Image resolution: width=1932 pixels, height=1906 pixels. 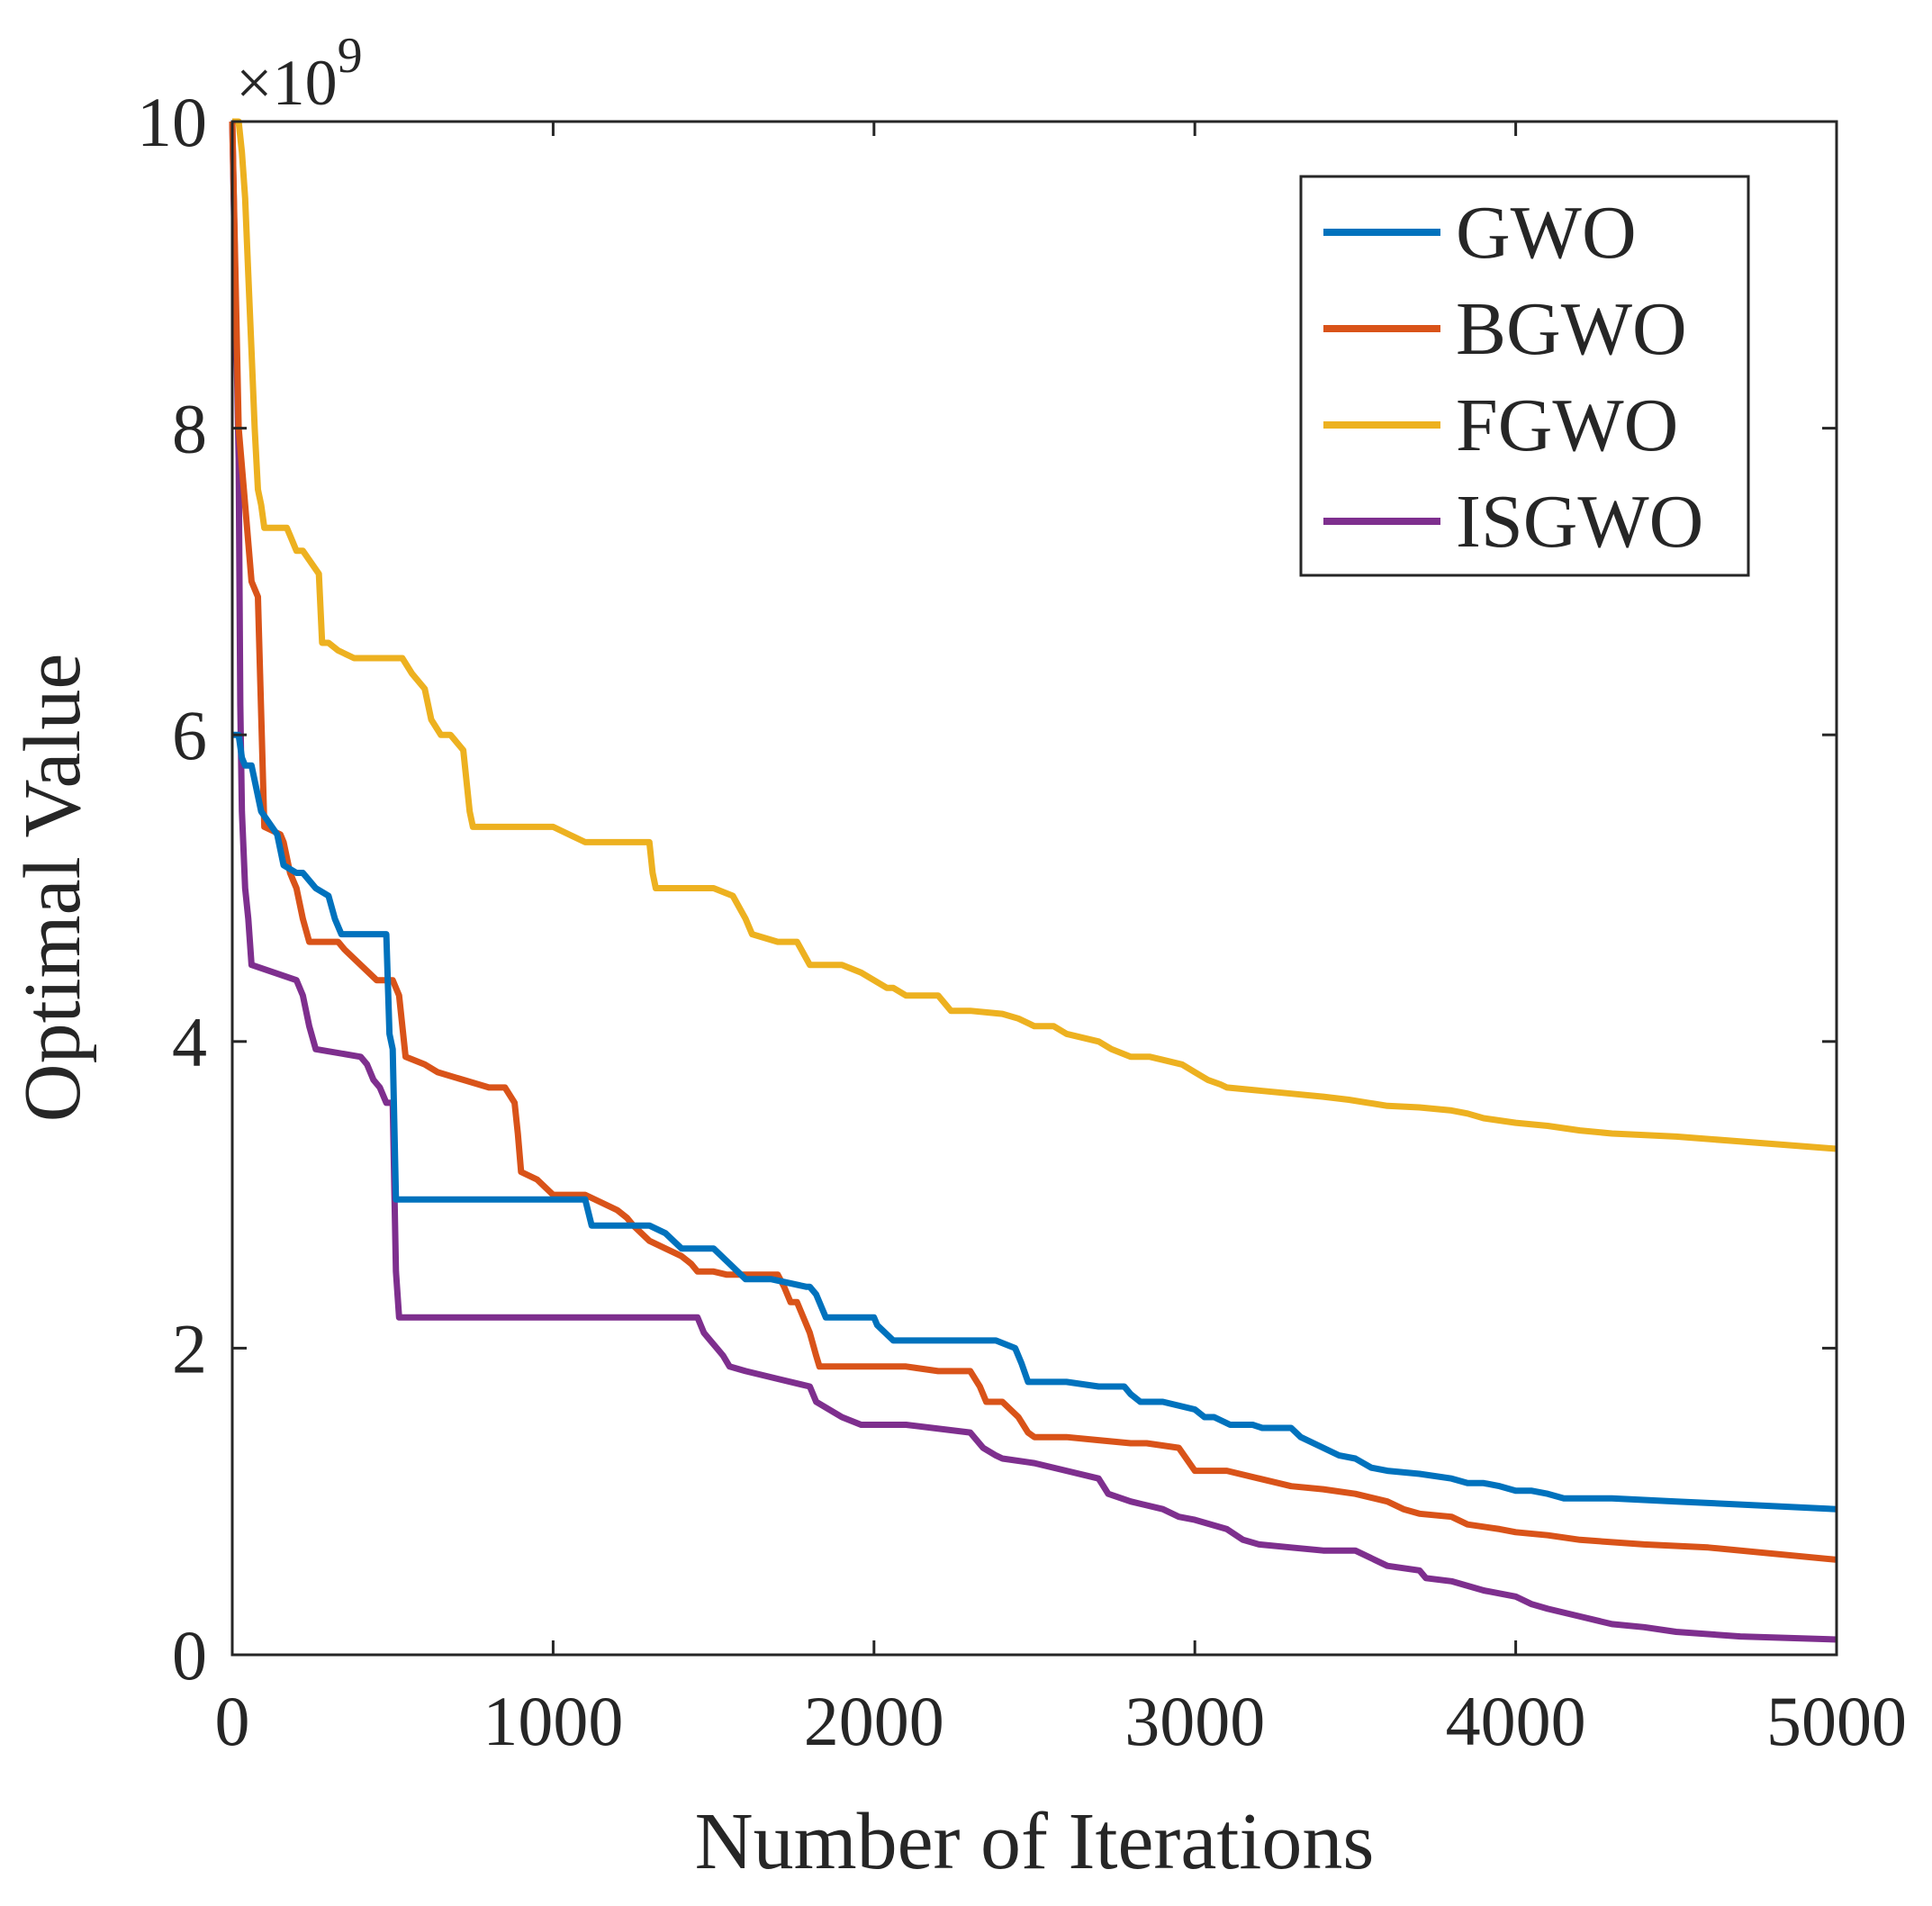 I want to click on y-tick-label: 10, so click(x=172, y=122).